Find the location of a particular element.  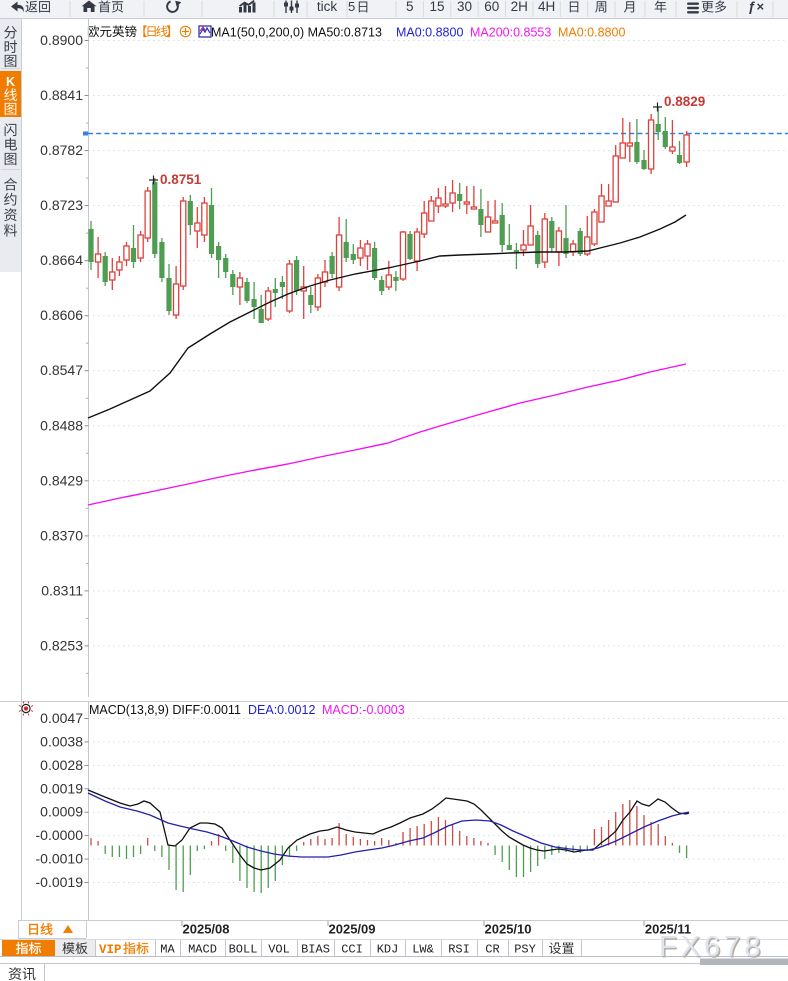

svg-text: -0.0000 is located at coordinates (60, 835).